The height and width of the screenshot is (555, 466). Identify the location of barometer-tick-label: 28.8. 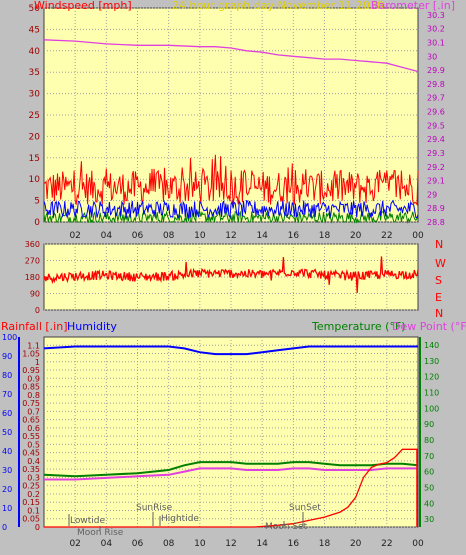
(436, 222).